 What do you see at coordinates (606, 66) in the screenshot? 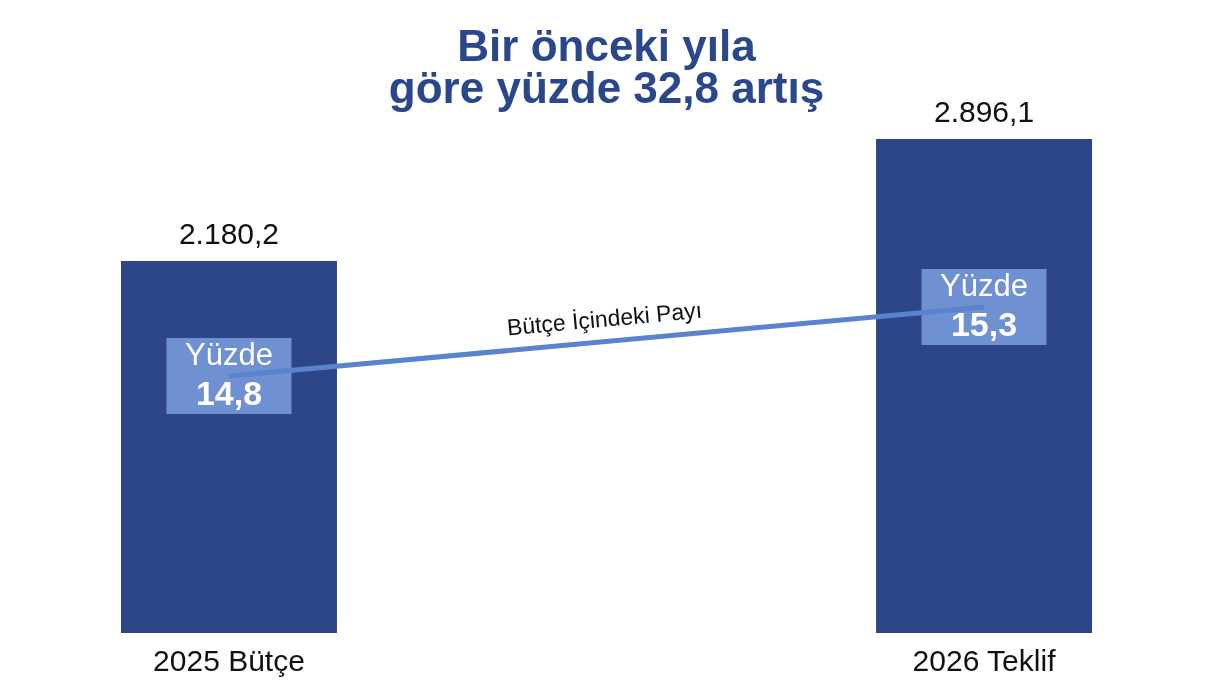
I see `chart-title: Bir önceki yıla göre yüzde 32,8 artış` at bounding box center [606, 66].